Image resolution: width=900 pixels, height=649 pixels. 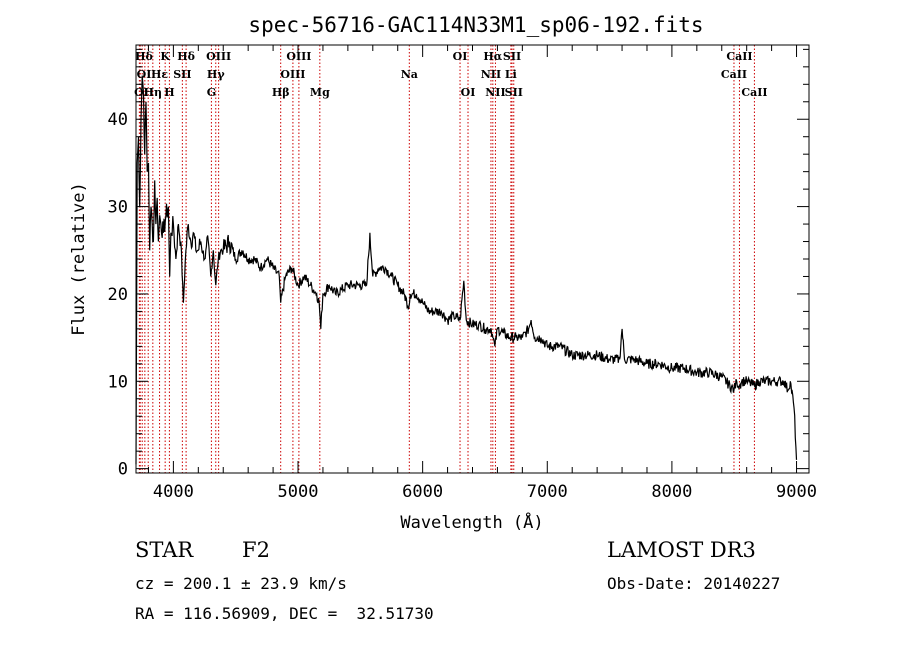 I want to click on survey-name: LAMOST DR3, so click(x=681, y=550).